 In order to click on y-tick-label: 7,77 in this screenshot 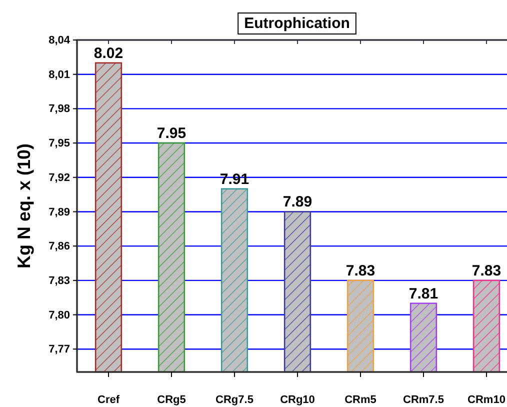, I will do `click(59, 350)`.